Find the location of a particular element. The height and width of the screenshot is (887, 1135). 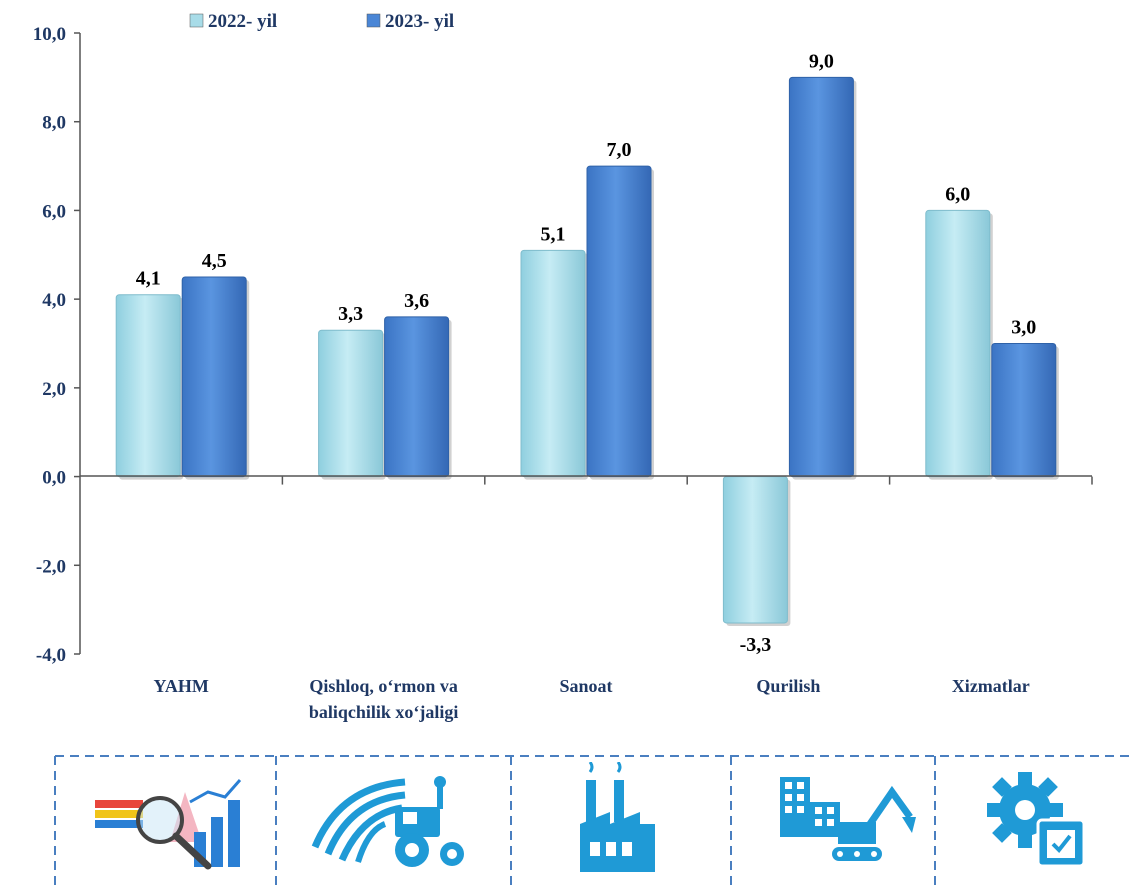

yahm-analytics-icon is located at coordinates (170, 819).